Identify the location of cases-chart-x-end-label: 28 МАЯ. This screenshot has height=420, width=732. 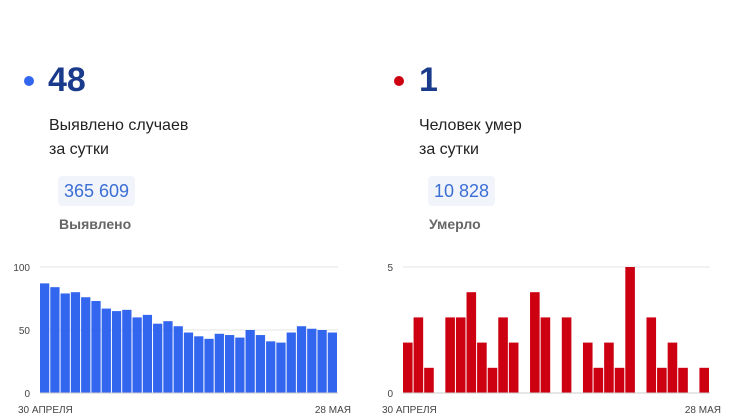
(333, 410).